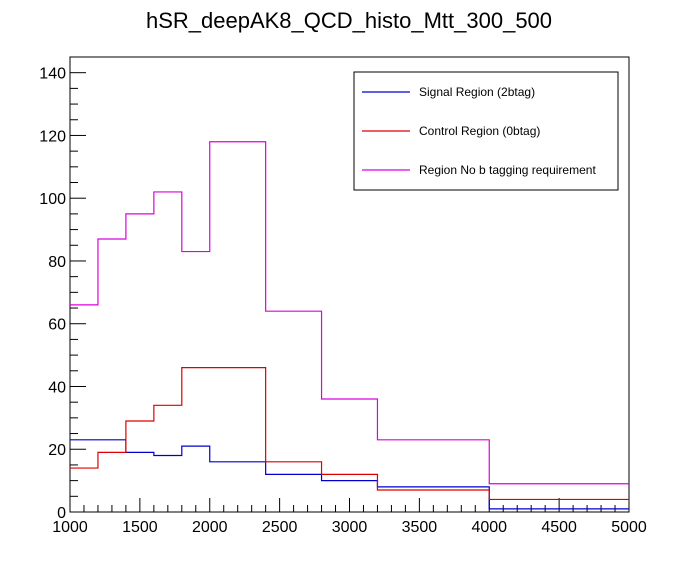 This screenshot has width=698, height=578. I want to click on y-tick-label: 100, so click(52, 199).